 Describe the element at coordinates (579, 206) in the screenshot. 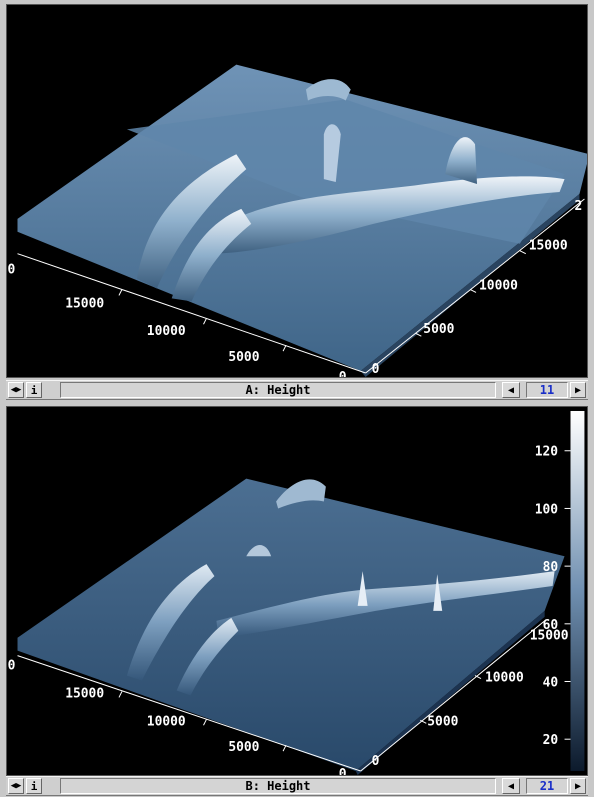

I see `panel-a-right-edge-label: 2` at that location.